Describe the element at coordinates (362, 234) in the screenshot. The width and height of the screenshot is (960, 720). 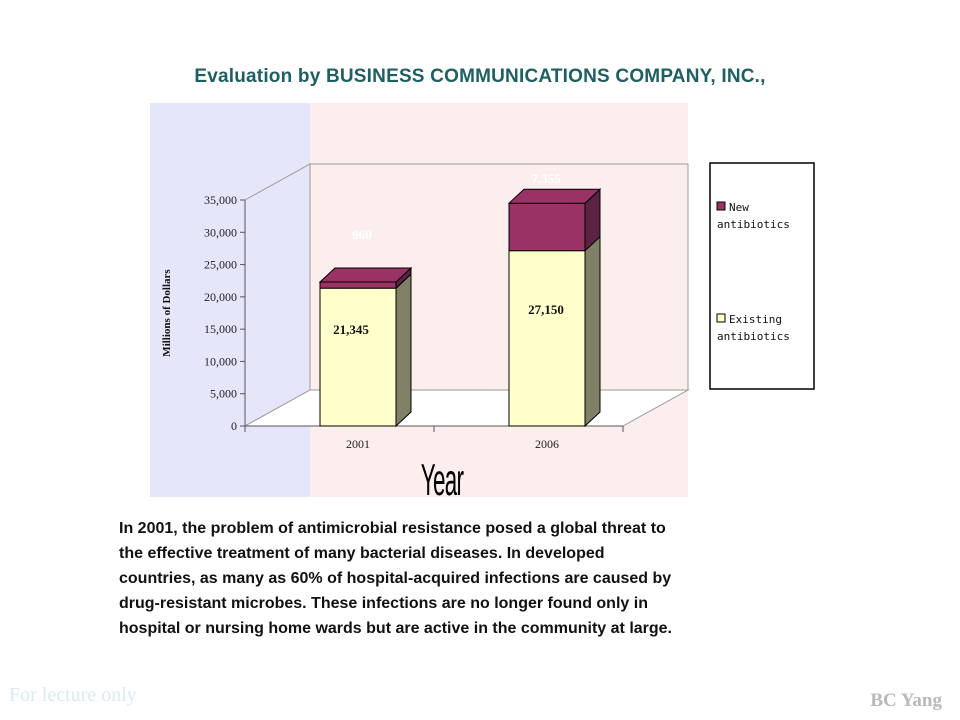
I see `data-label: 960` at that location.